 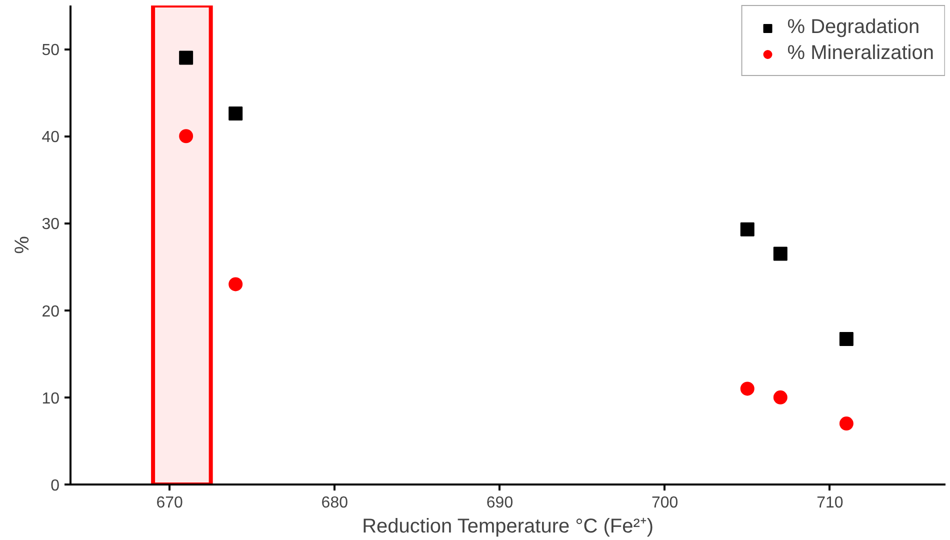 What do you see at coordinates (55, 486) in the screenshot?
I see `y-tick-label: 0` at bounding box center [55, 486].